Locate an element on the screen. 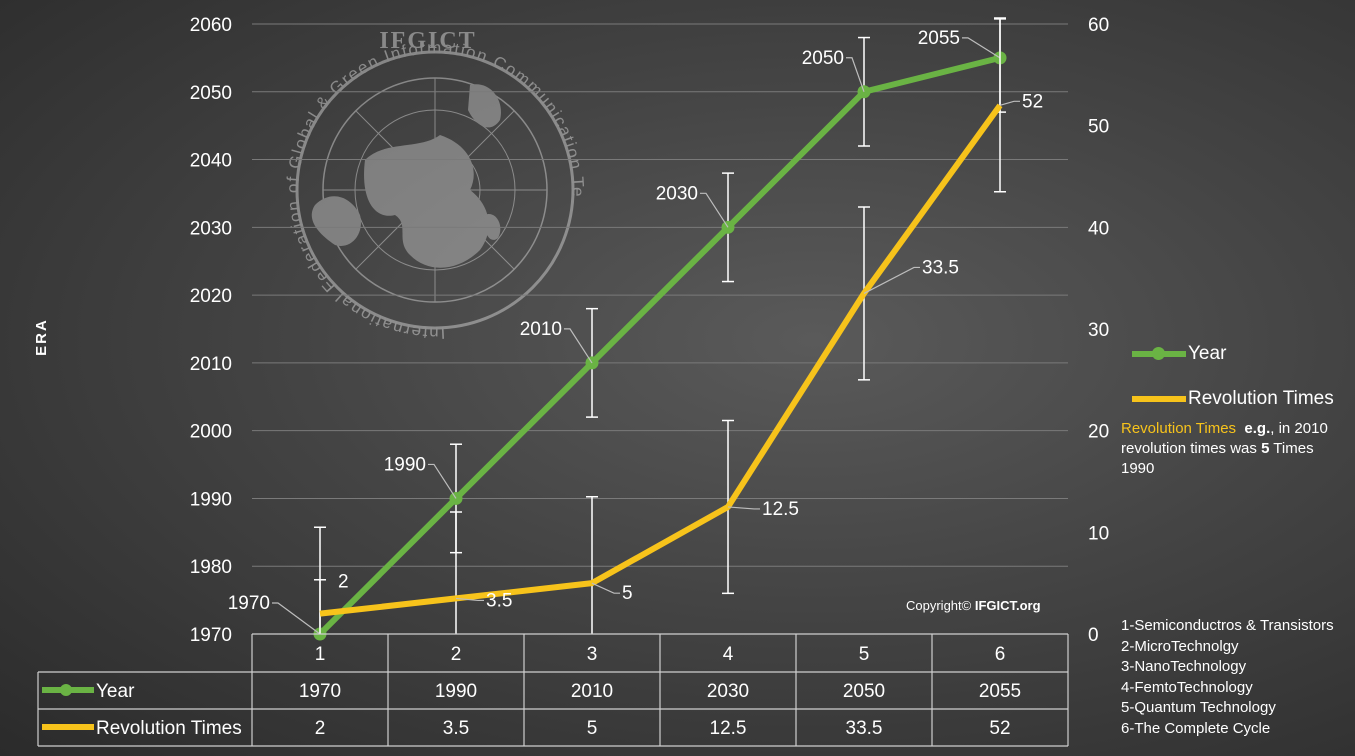 The image size is (1355, 756). right-tick-label: 0 is located at coordinates (1093, 635).